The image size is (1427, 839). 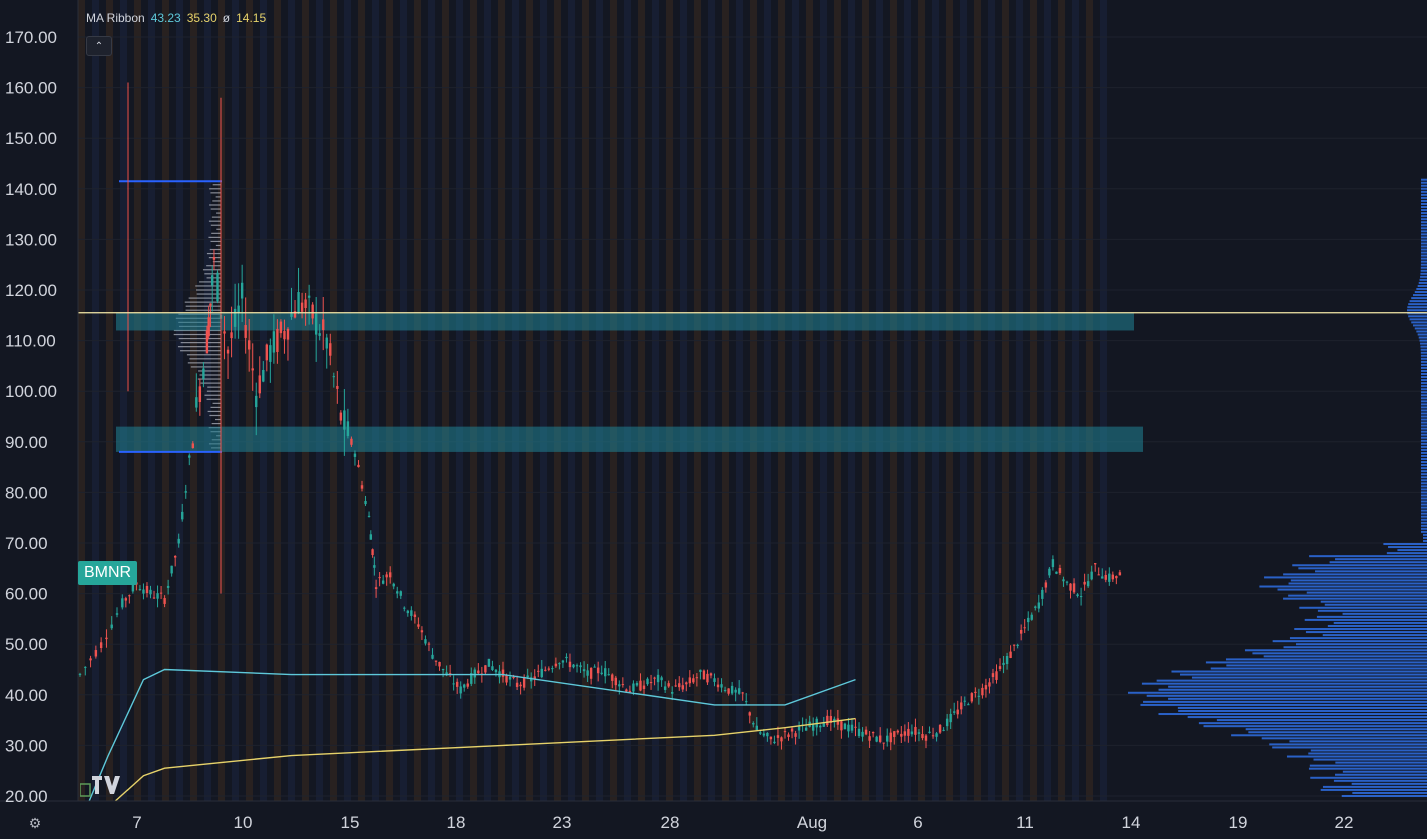 What do you see at coordinates (456, 822) in the screenshot?
I see `x-tick-label: 18` at bounding box center [456, 822].